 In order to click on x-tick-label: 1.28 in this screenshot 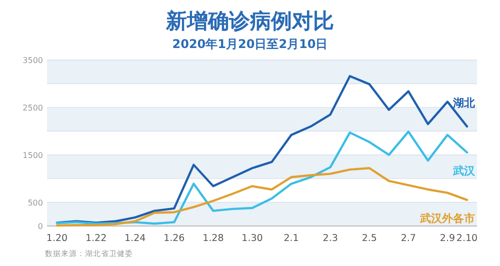, I will do `click(213, 238)`.